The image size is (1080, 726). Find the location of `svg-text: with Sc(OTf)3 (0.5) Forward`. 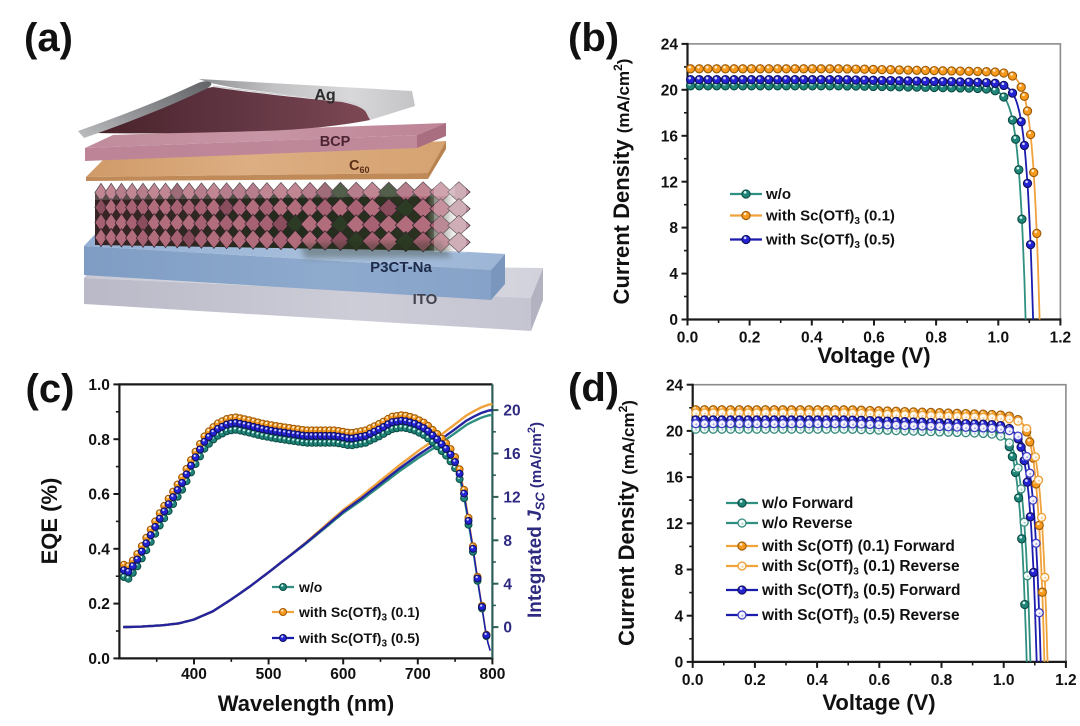

svg-text: with Sc(OTf)3 (0.5) Forward is located at coordinates (860, 592).